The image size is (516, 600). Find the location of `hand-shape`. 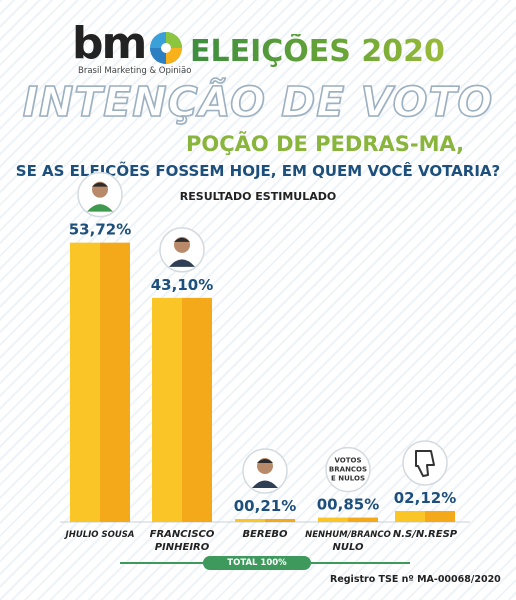

hand-shape is located at coordinates (425, 463).